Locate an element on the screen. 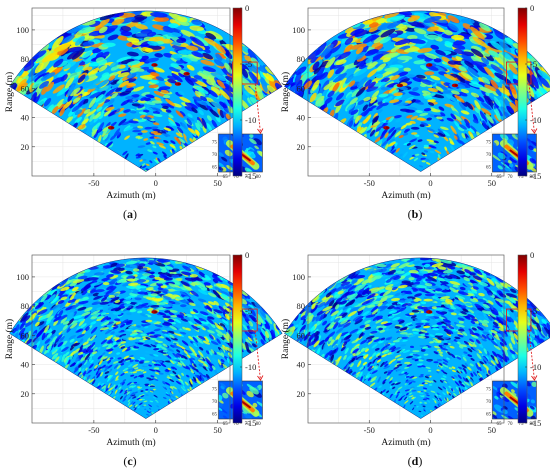 The image size is (550, 474). zoom-arrow is located at coordinates (531, 108).